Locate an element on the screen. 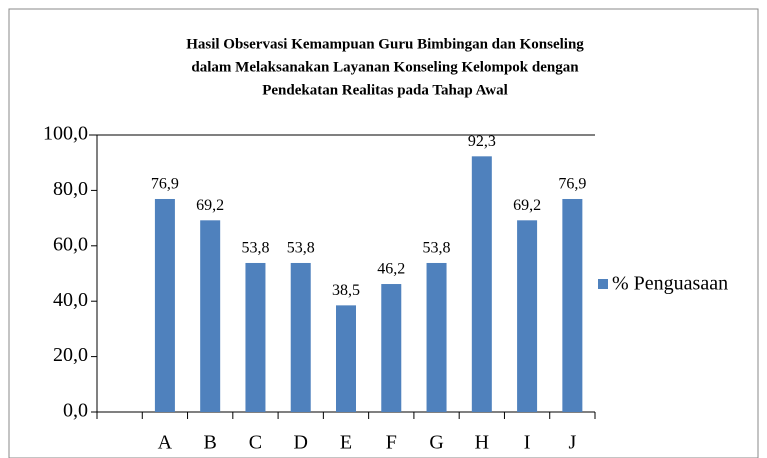  chart-title: Pendekatan Realitas pada Tahap Awal is located at coordinates (385, 90).